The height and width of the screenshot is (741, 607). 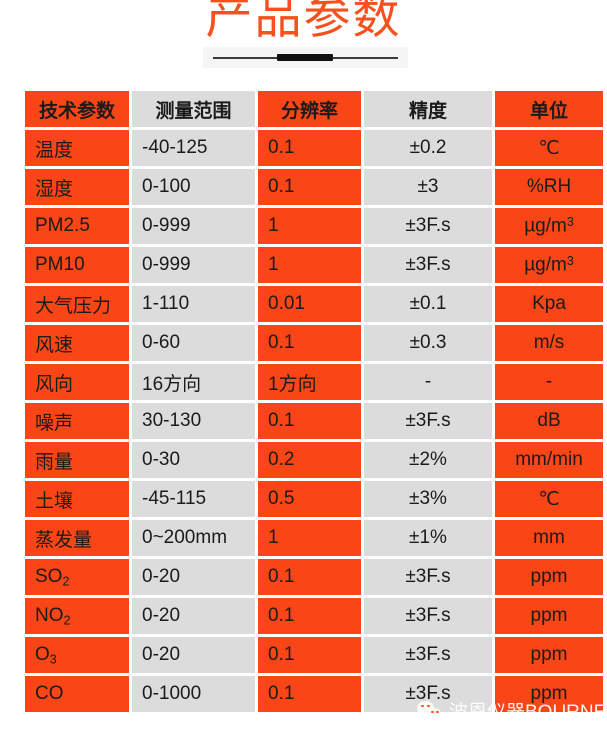 What do you see at coordinates (549, 343) in the screenshot?
I see `cell-unit: m/s` at bounding box center [549, 343].